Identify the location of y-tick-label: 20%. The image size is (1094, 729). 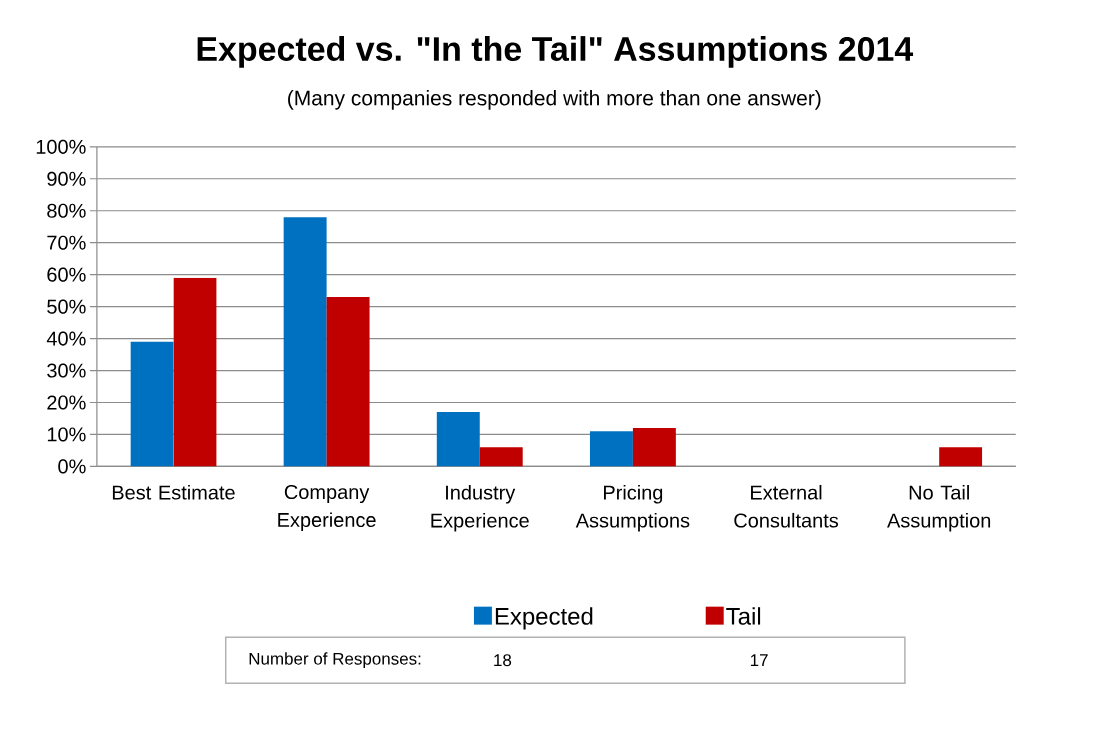
(66, 402).